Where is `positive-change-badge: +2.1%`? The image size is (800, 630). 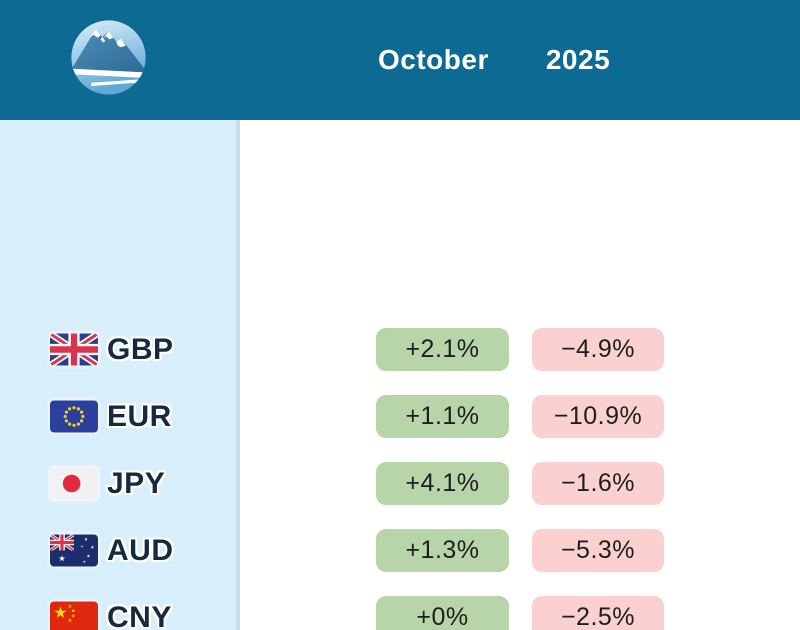
positive-change-badge: +2.1% is located at coordinates (442, 349).